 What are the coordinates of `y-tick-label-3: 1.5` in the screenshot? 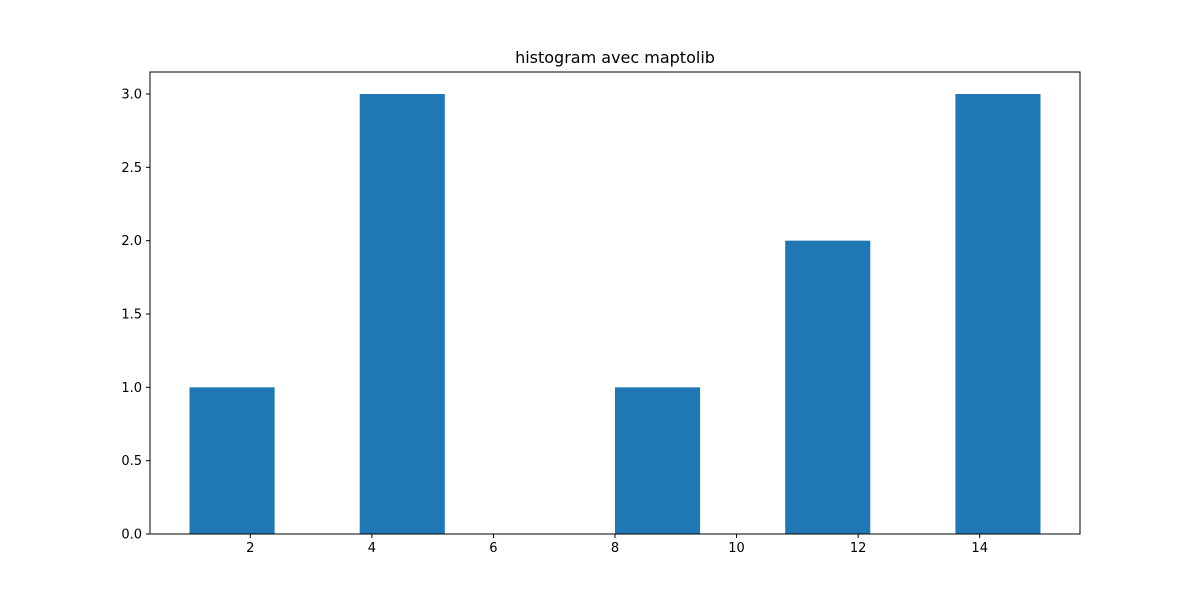 It's located at (131, 315).